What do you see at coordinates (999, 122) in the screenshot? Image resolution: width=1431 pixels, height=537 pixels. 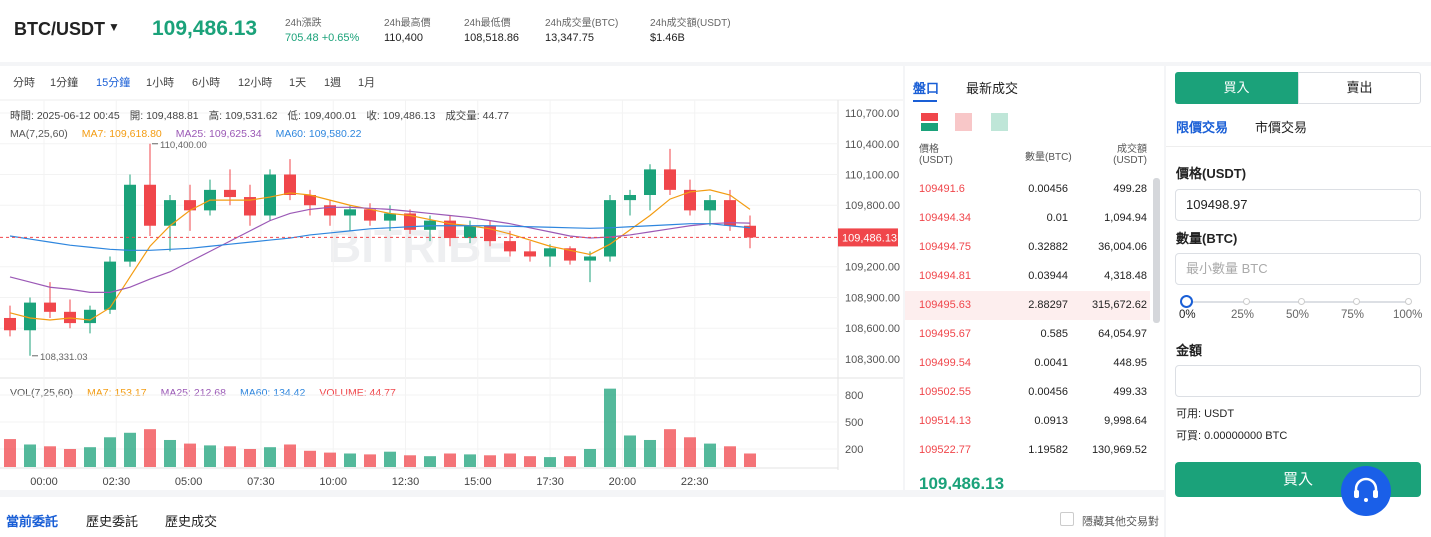 I see `view-bids` at bounding box center [999, 122].